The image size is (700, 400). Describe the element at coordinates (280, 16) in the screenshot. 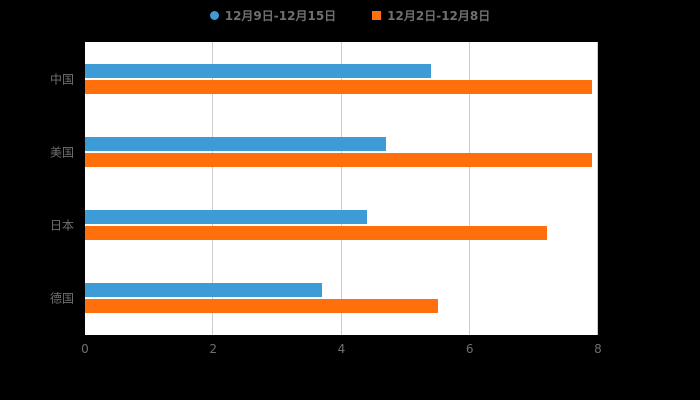

I see `legend-label: 12月9日-12月15日` at that location.